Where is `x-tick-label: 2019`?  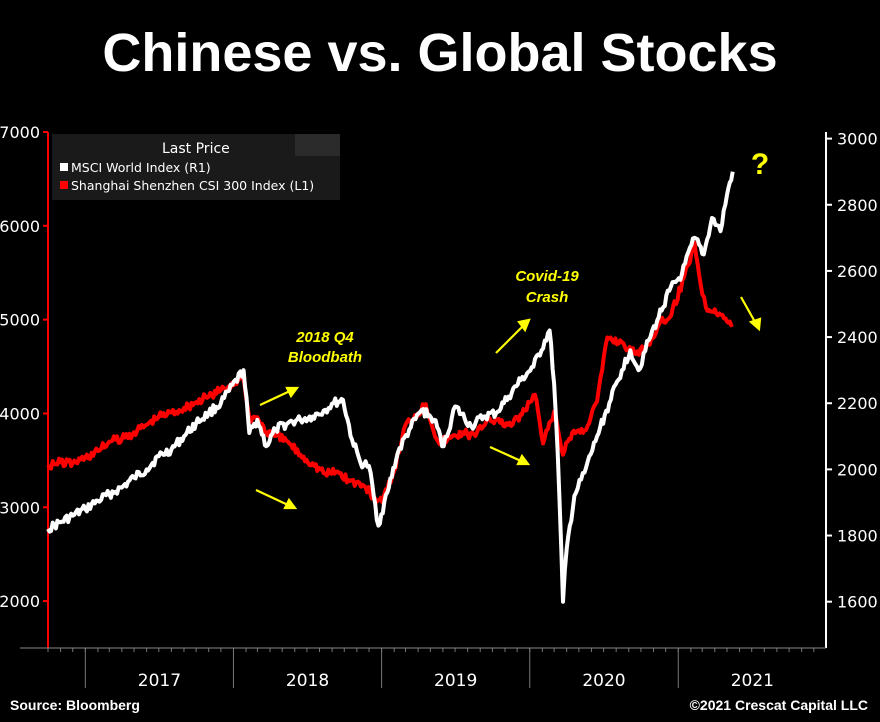
x-tick-label: 2019 is located at coordinates (455, 681).